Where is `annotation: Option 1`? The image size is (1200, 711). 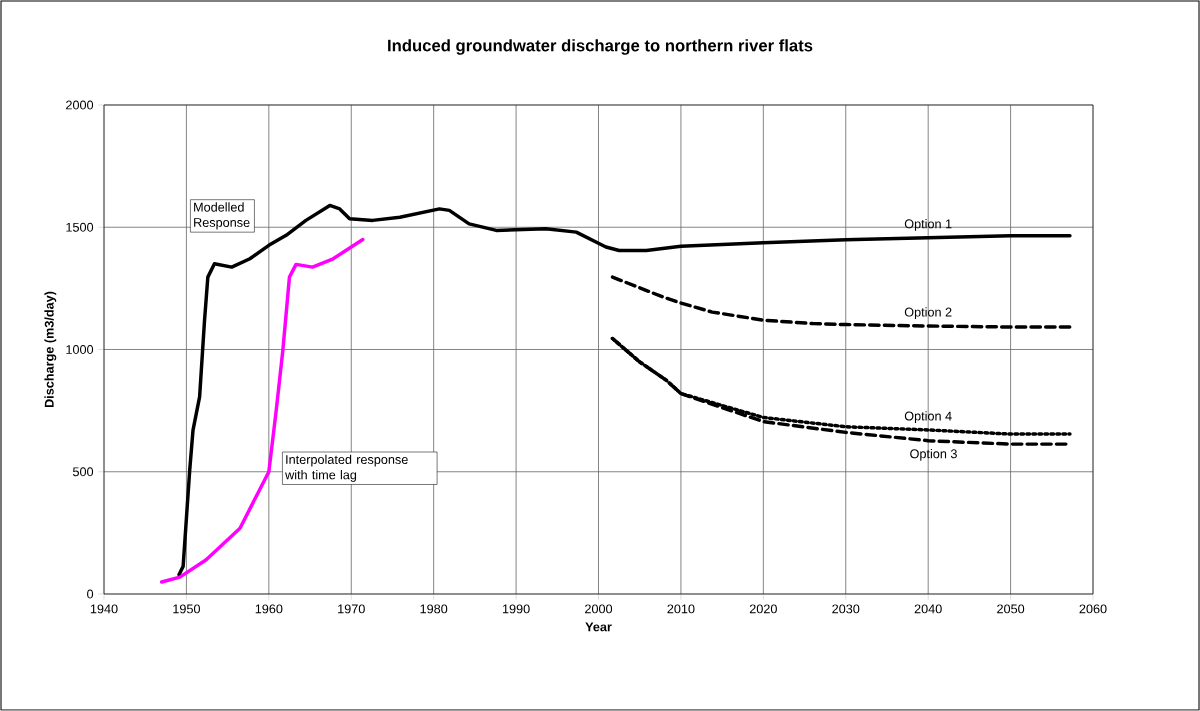 annotation: Option 1 is located at coordinates (928, 225).